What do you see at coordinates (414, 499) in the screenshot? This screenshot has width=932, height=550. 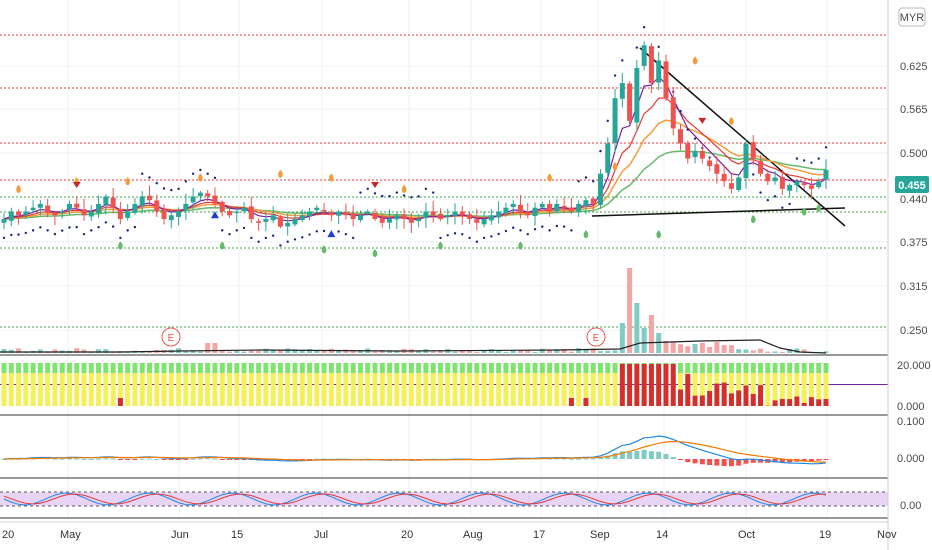 I see `stoch-d-line` at bounding box center [414, 499].